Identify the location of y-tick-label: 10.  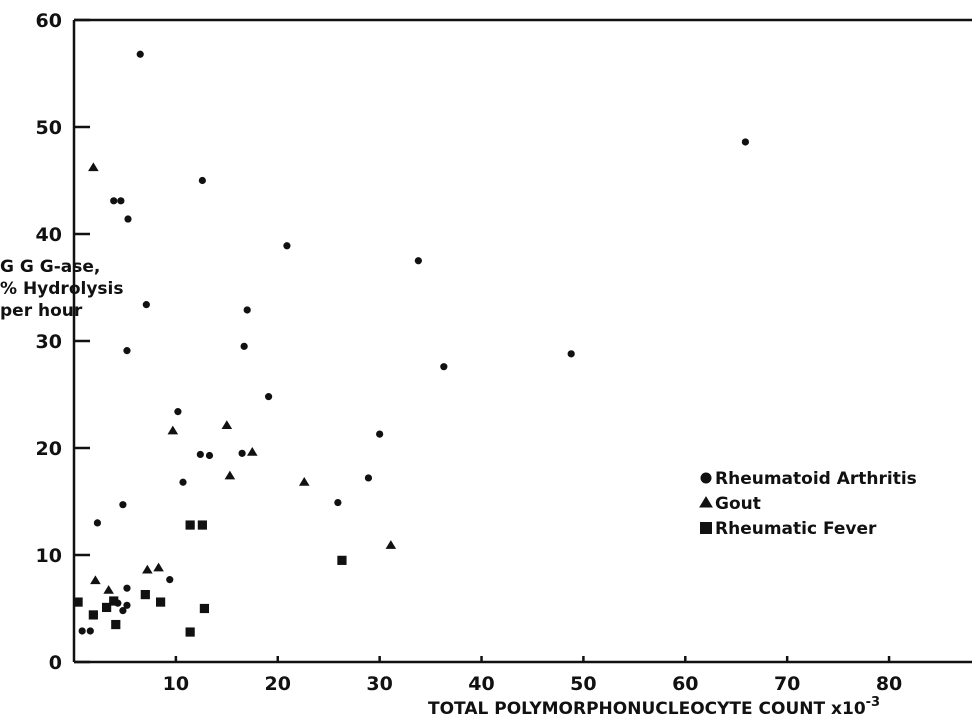
(49, 556).